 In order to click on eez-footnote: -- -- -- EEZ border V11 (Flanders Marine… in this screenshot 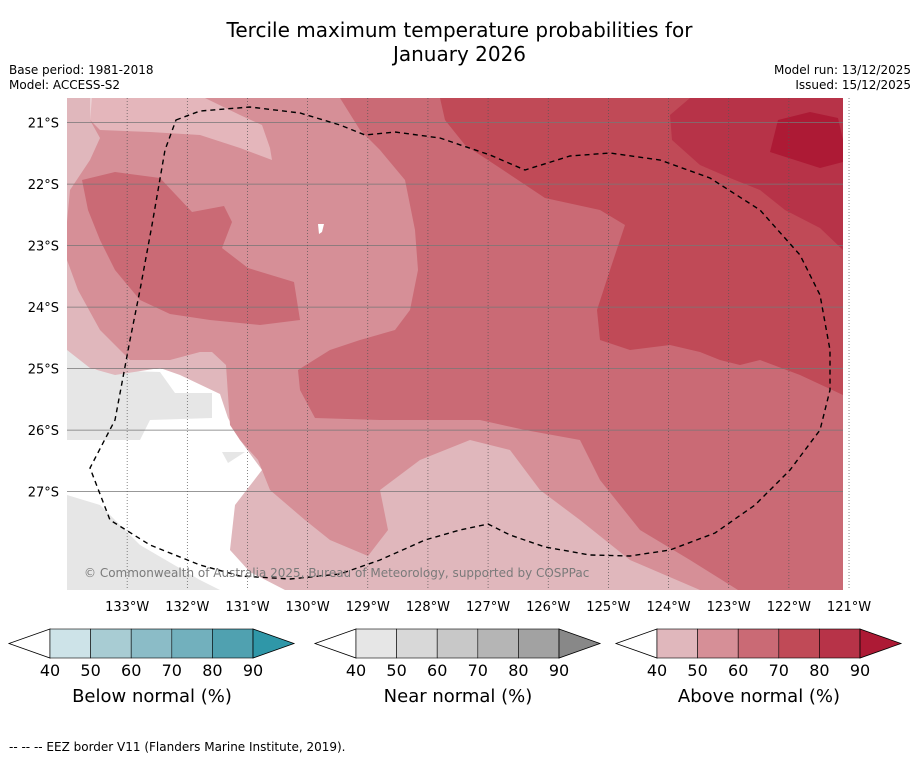, I will do `click(177, 747)`.